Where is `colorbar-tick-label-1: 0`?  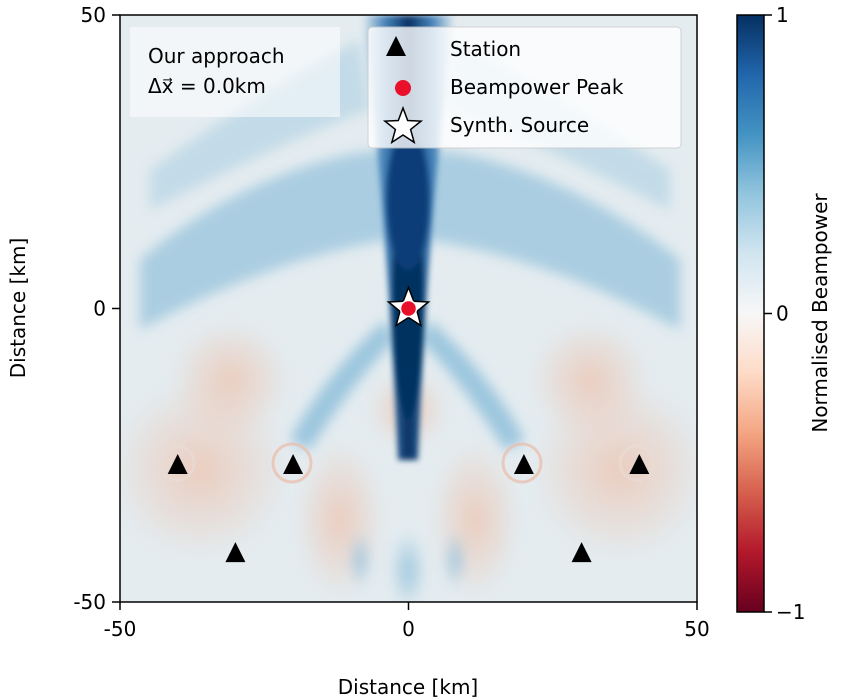 colorbar-tick-label-1: 0 is located at coordinates (782, 314).